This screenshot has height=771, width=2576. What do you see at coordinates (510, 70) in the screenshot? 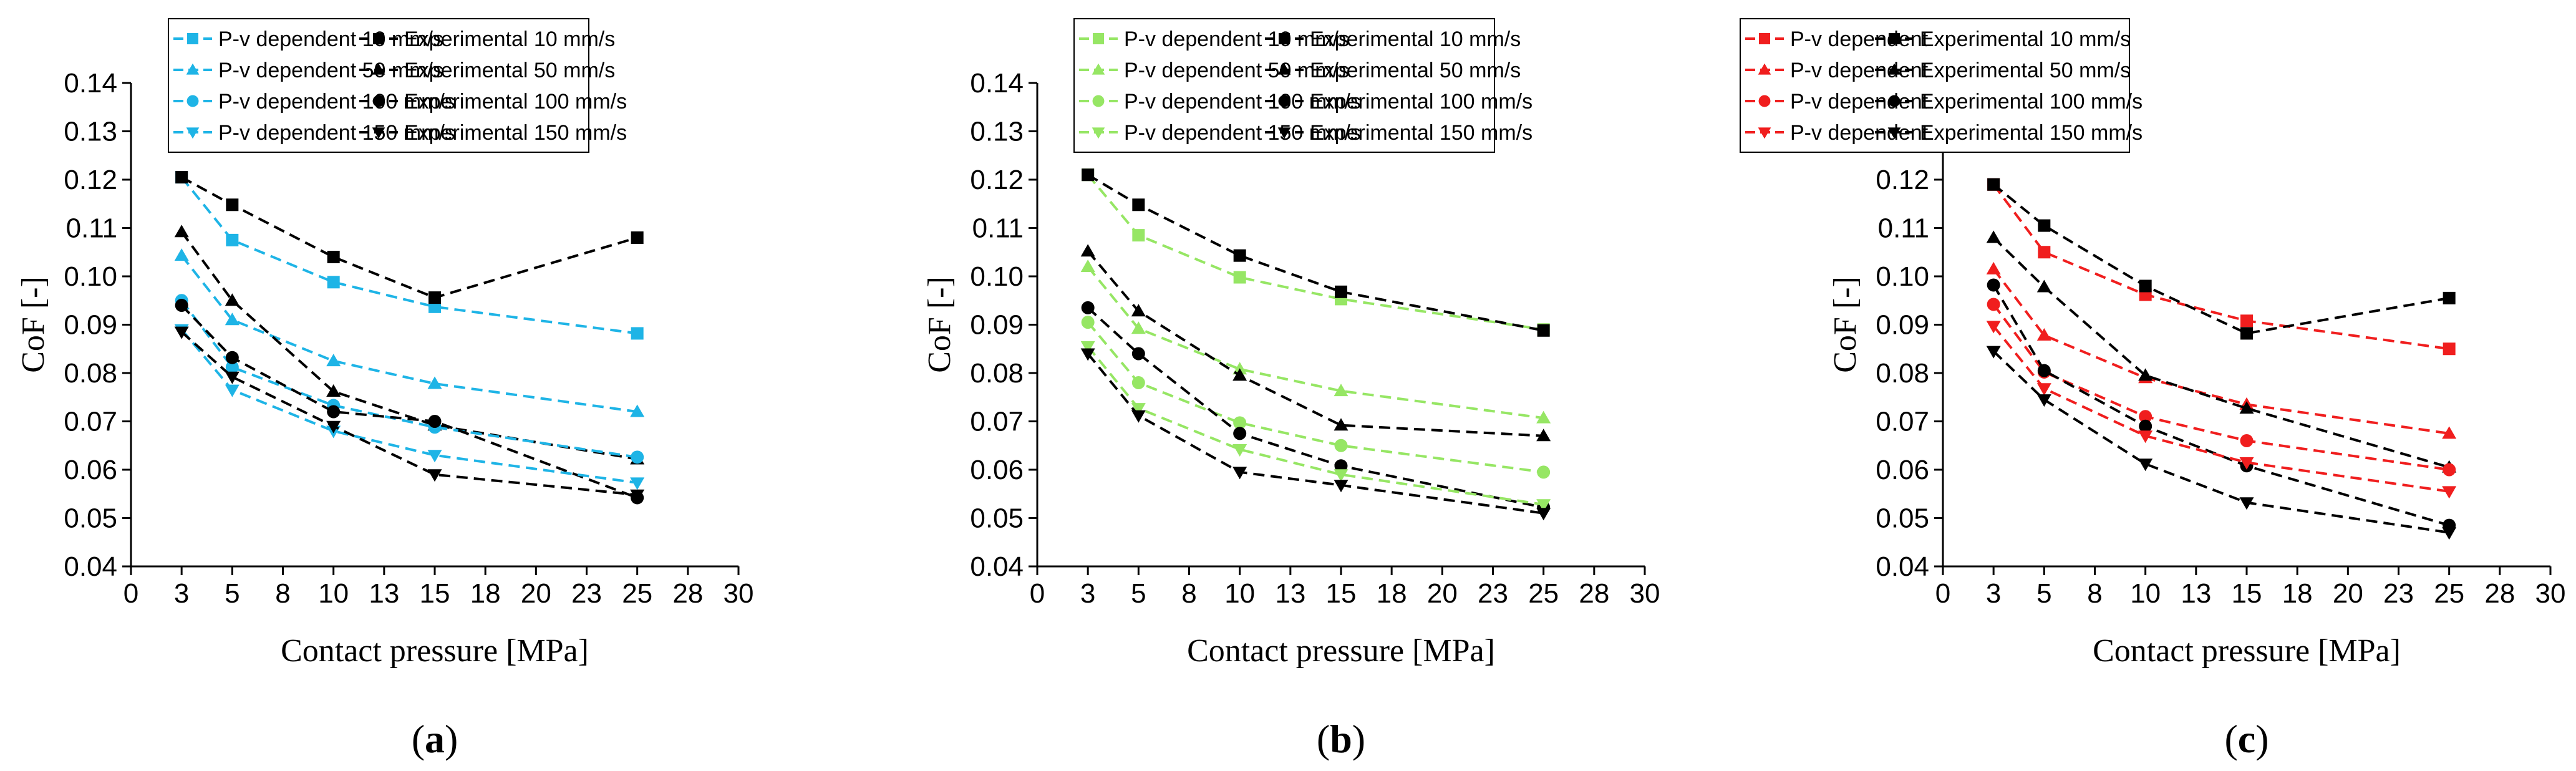
I see `legend-label: Experimental 50 mm/s` at bounding box center [510, 70].